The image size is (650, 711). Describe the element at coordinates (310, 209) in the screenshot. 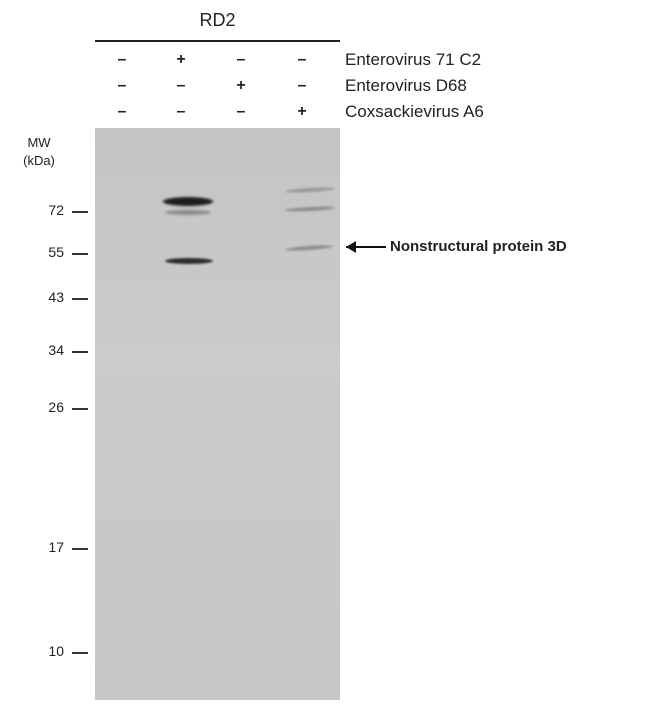

I see `band-lane4-72kda` at that location.